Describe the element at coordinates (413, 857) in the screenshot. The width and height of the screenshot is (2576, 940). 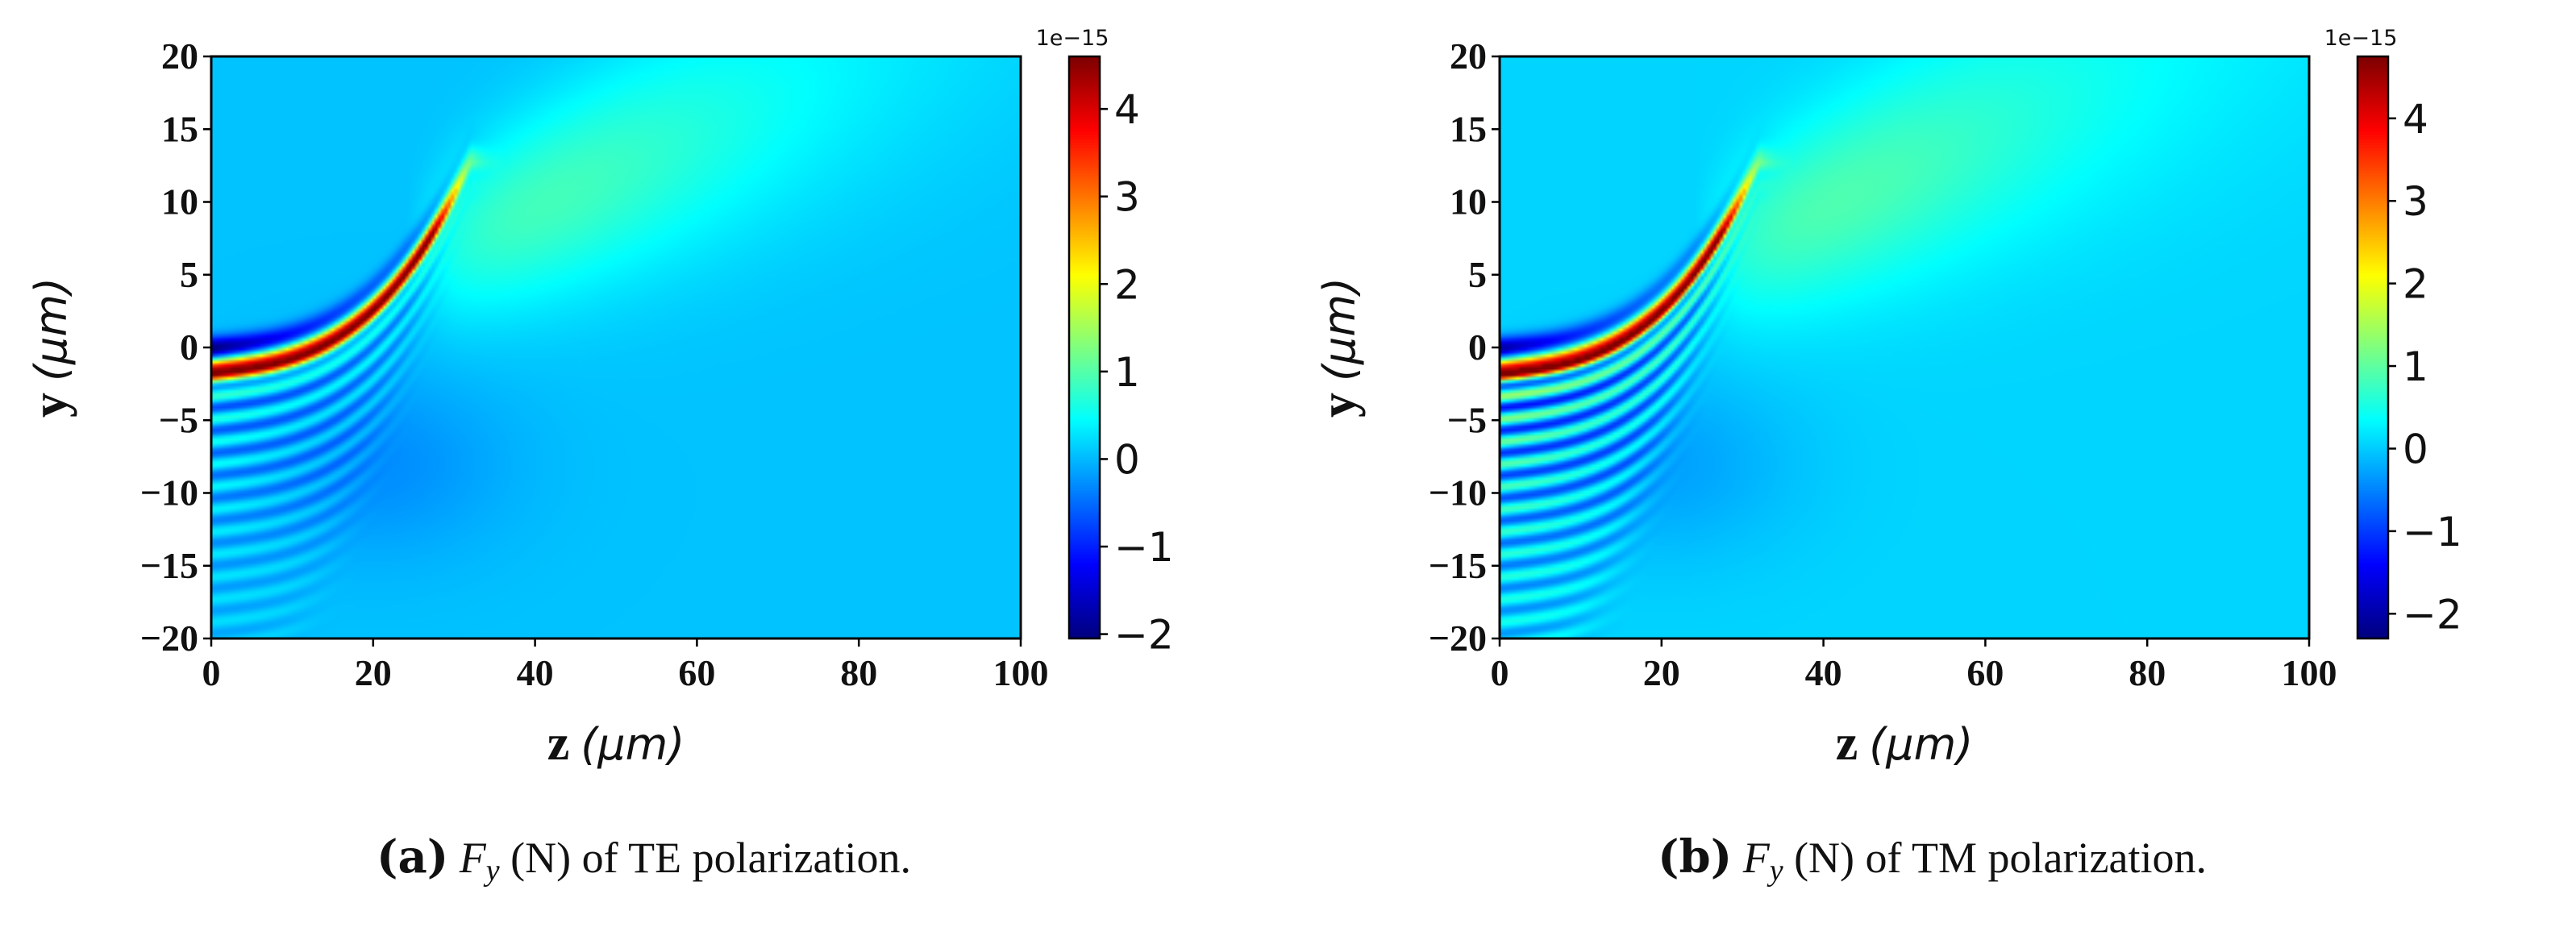
I see `caption-tag: (a)` at that location.